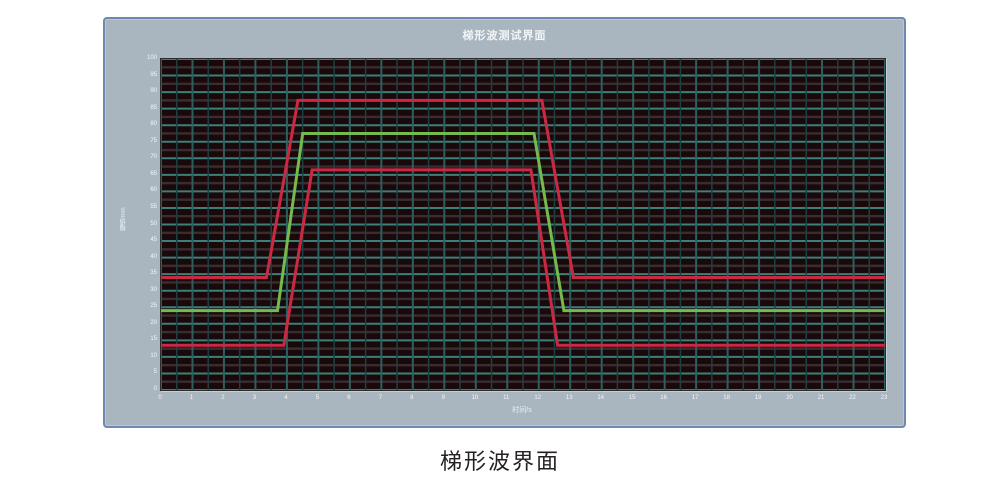 The height and width of the screenshot is (499, 1000). What do you see at coordinates (412, 398) in the screenshot?
I see `x-tick-label: 8` at bounding box center [412, 398].